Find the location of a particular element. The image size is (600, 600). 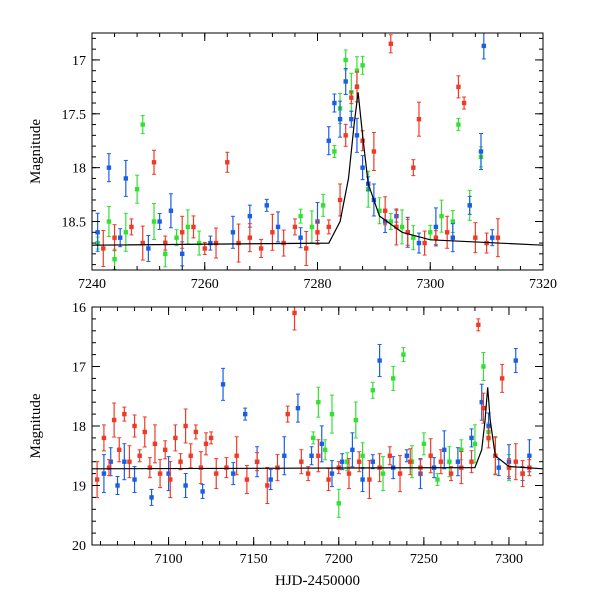

y-tick-label: 19 is located at coordinates (79, 487).